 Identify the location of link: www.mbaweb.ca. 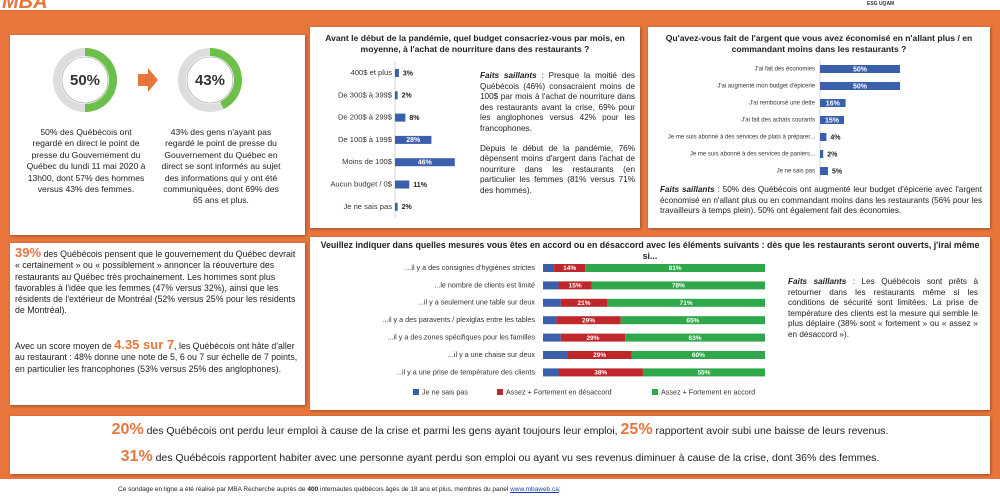
(534, 489).